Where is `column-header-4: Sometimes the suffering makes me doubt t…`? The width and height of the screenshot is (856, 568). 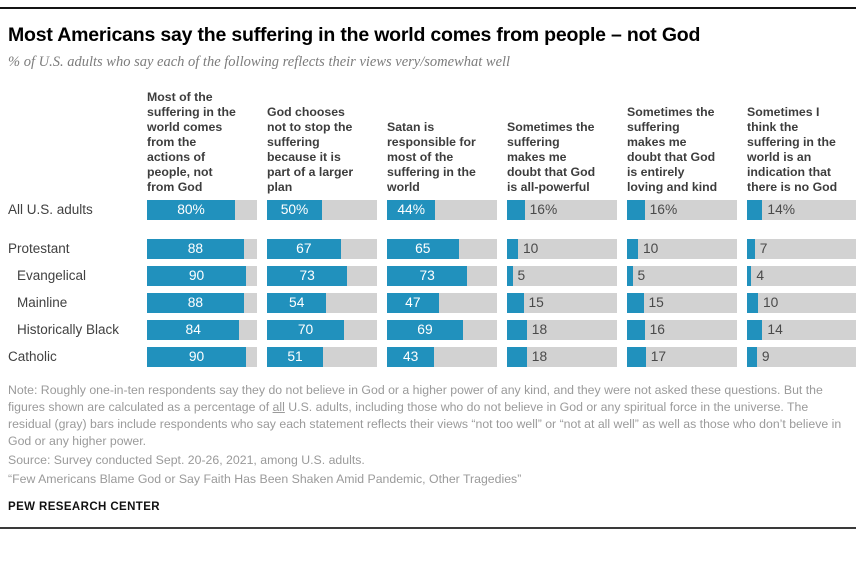
column-header-4: Sometimes the suffering makes me doubt t… is located at coordinates (551, 156).